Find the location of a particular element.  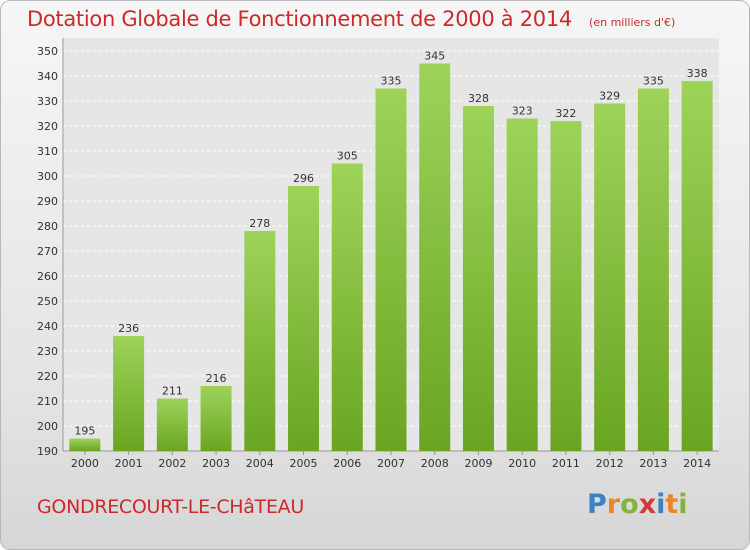

x-tick-label: 2008 is located at coordinates (435, 463).